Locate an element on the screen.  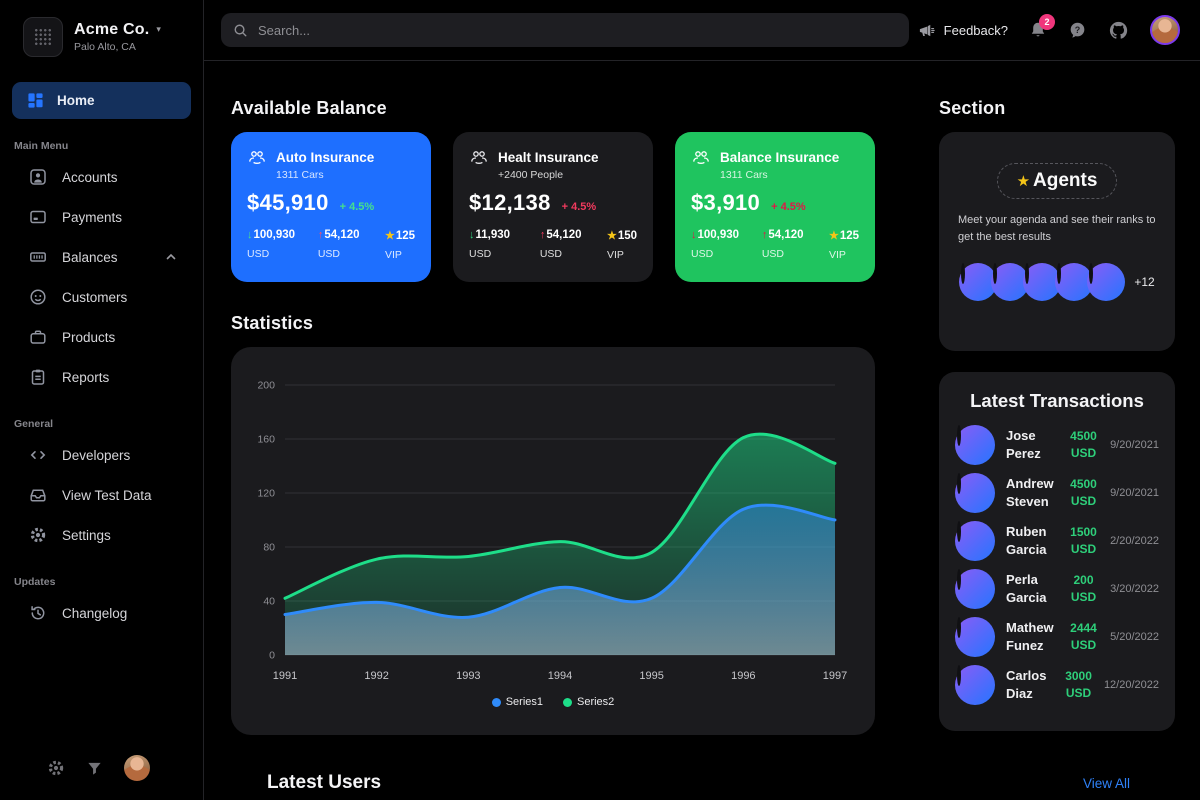
latest-users-header: Latest Users View All is located at coordinates (703, 783).